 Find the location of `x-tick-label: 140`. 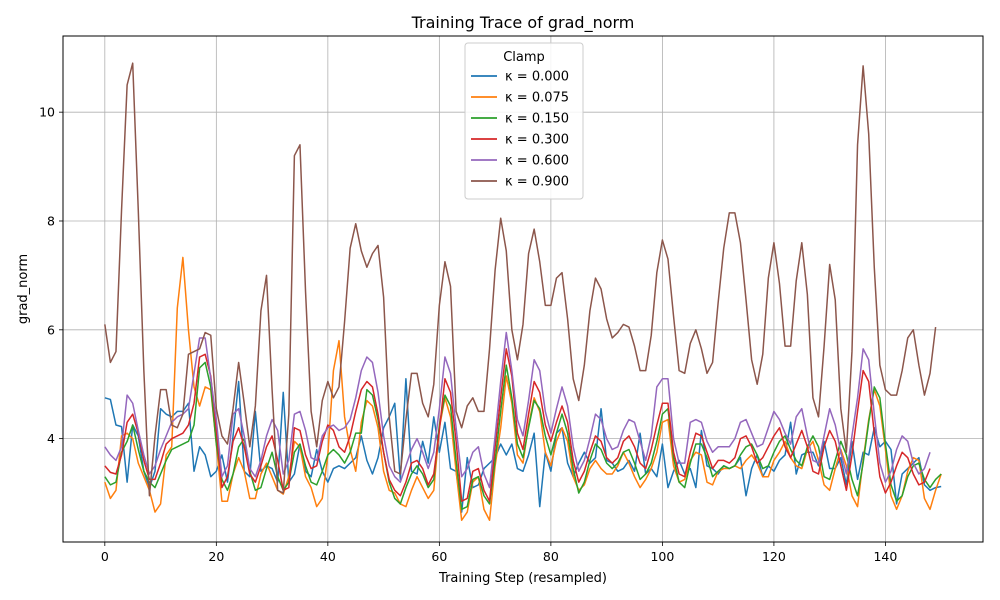

x-tick-label: 140 is located at coordinates (885, 556).